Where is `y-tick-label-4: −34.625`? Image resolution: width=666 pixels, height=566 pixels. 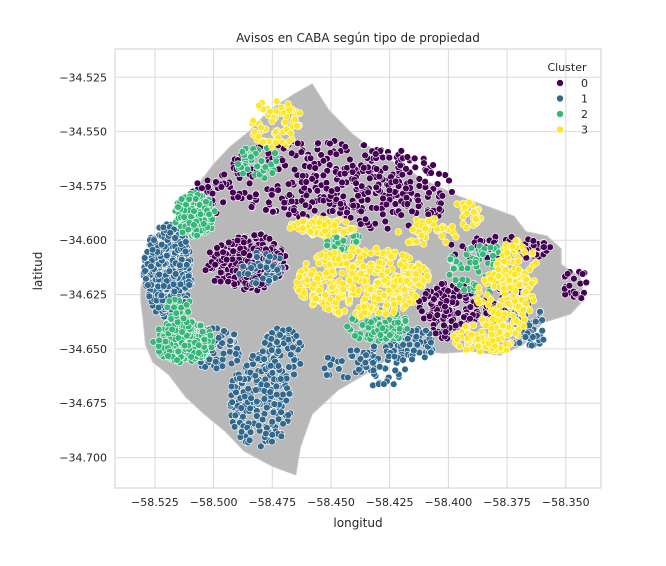
y-tick-label-4: −34.625 is located at coordinates (83, 295).